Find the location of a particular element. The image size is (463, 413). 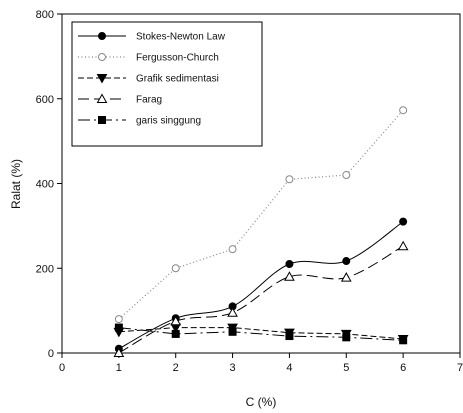

legend-item: garis singgung is located at coordinates (139, 121).